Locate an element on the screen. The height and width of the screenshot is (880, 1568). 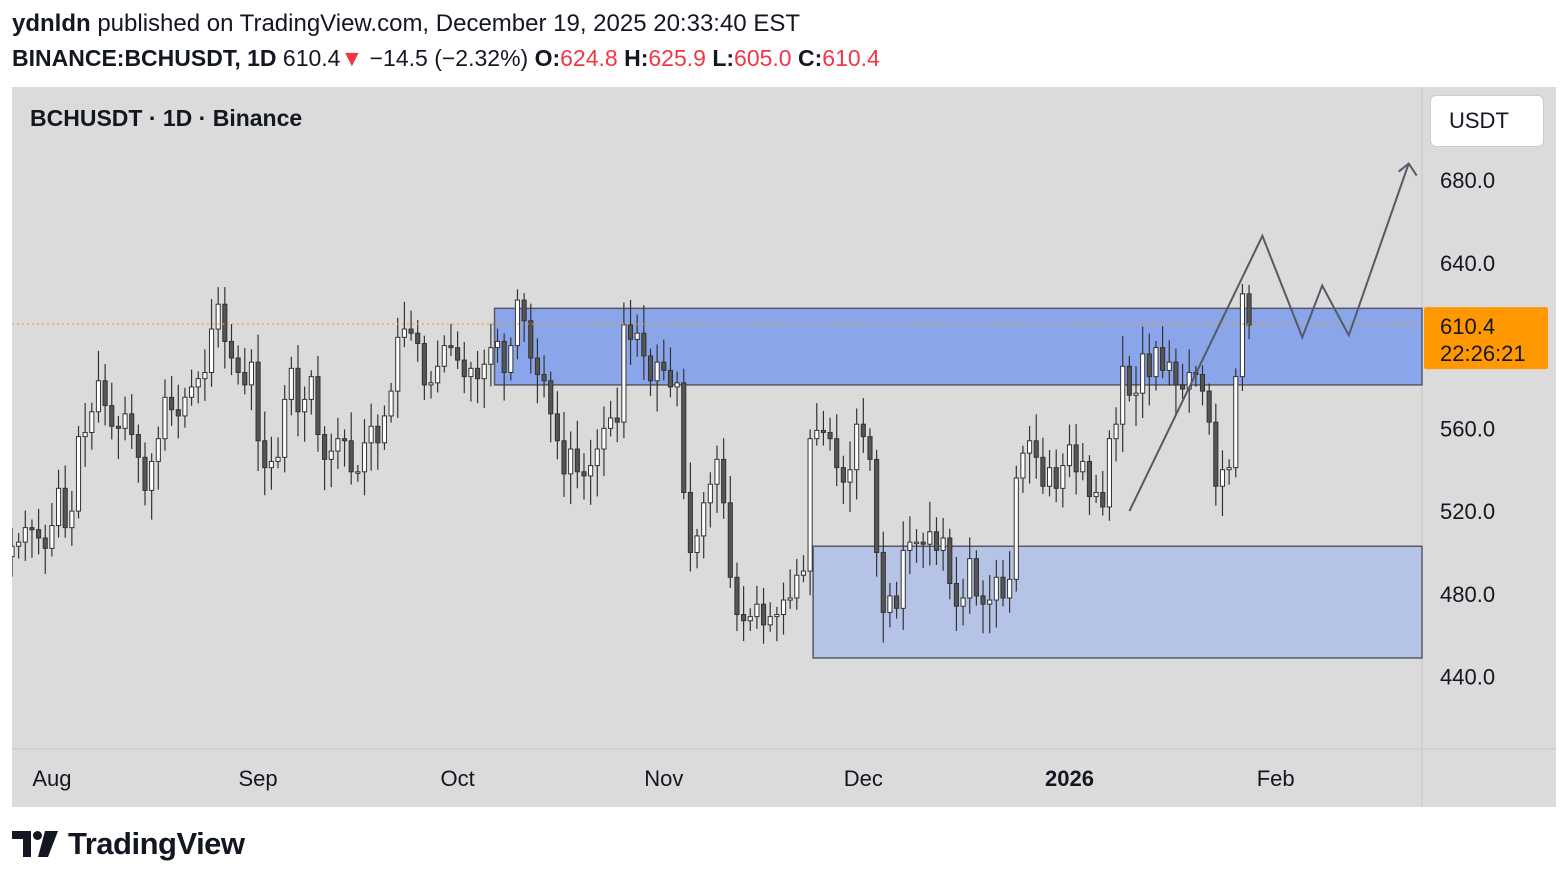
currency-button: USDT is located at coordinates (1487, 121).